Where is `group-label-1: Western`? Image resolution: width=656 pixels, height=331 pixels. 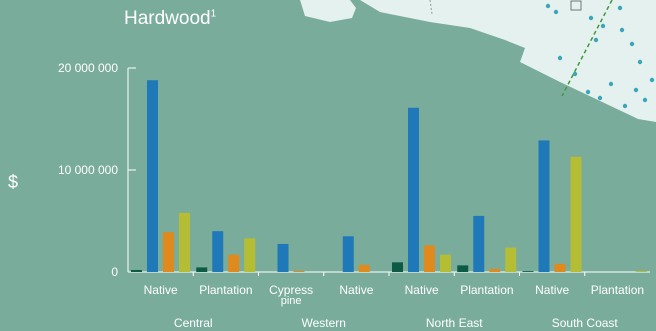
group-label-1: Western is located at coordinates (324, 323).